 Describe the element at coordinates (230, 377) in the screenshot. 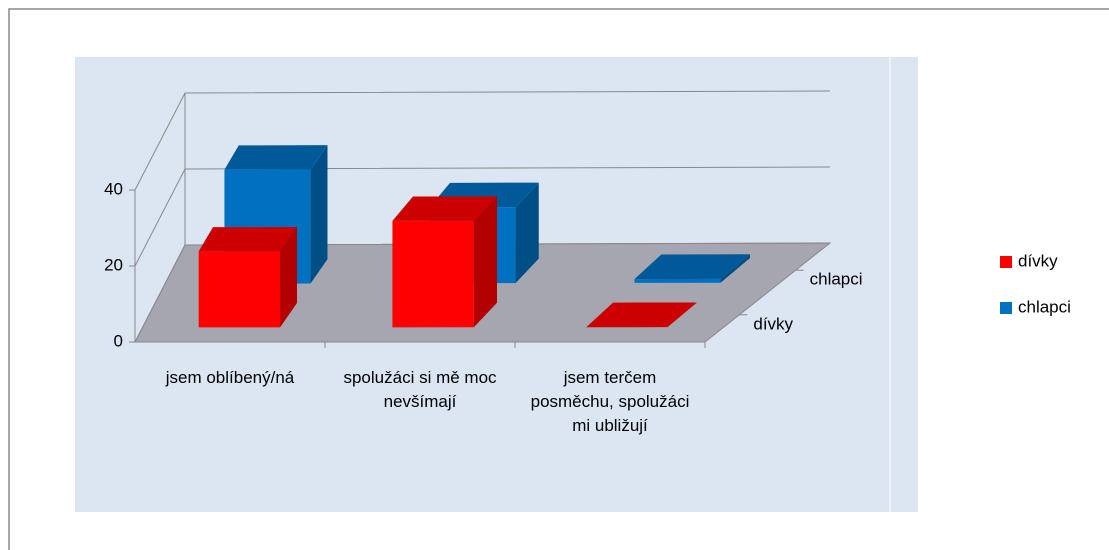

I see `x-tick-label: jsem oblíbený/ná` at that location.